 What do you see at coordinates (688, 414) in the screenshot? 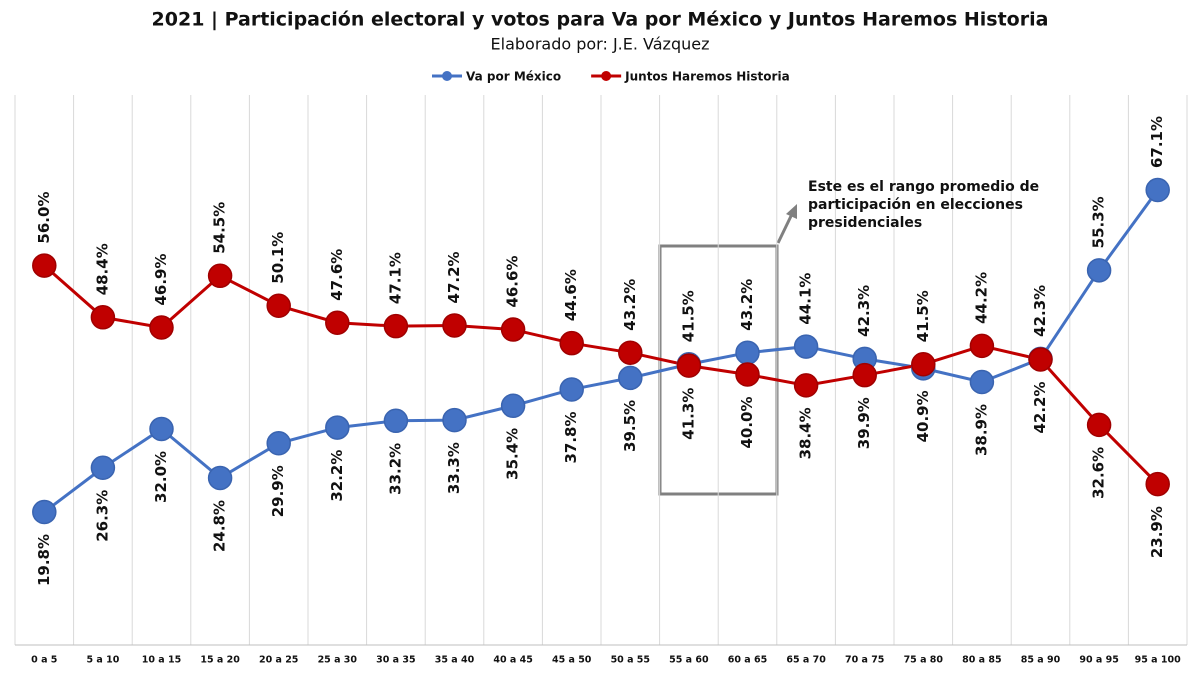
I see `value-label: 41.3%` at bounding box center [688, 414].